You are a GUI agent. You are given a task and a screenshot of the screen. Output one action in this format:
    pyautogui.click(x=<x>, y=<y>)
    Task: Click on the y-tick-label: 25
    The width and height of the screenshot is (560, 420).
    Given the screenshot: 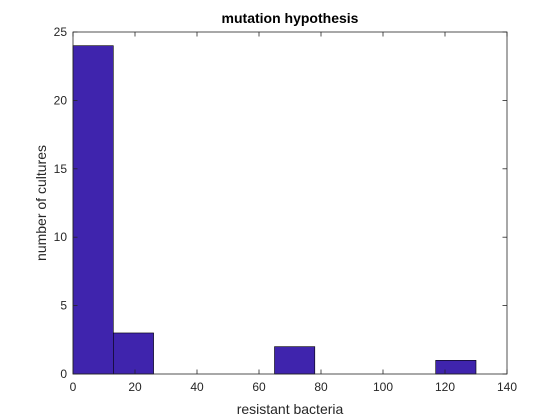 What is the action you would take?
    pyautogui.click(x=61, y=32)
    